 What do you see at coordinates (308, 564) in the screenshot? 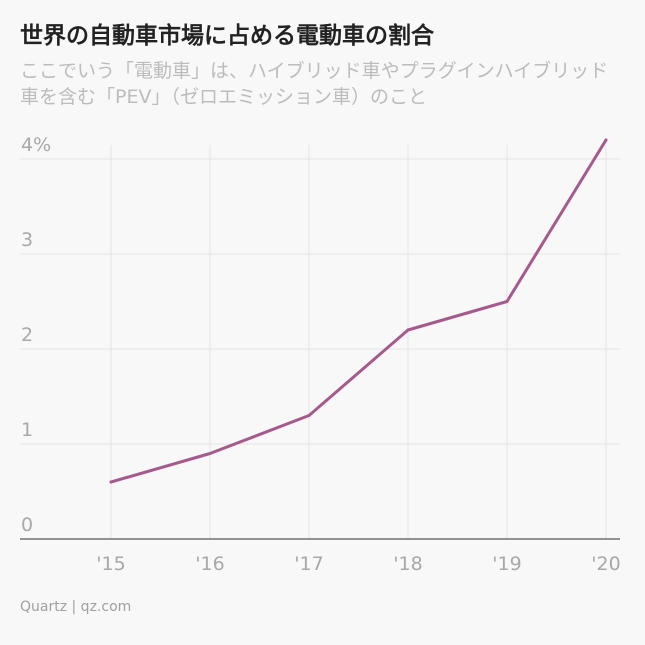
I see `x-tick-label: '17` at bounding box center [308, 564].